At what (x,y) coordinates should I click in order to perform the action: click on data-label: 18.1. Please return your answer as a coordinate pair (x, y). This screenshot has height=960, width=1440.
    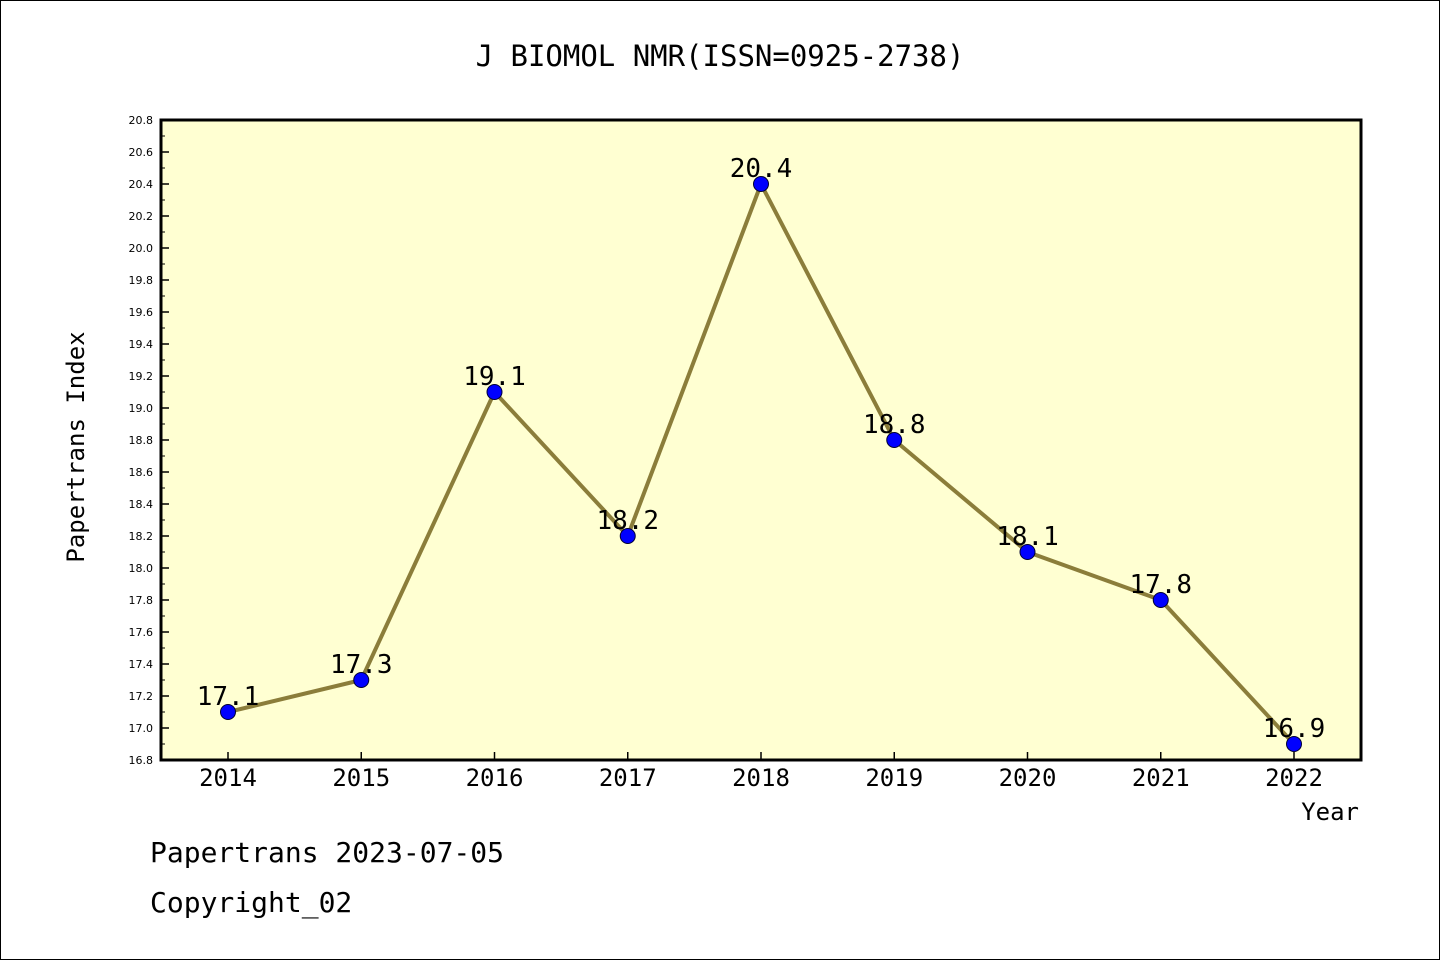
    Looking at the image, I should click on (1027, 537).